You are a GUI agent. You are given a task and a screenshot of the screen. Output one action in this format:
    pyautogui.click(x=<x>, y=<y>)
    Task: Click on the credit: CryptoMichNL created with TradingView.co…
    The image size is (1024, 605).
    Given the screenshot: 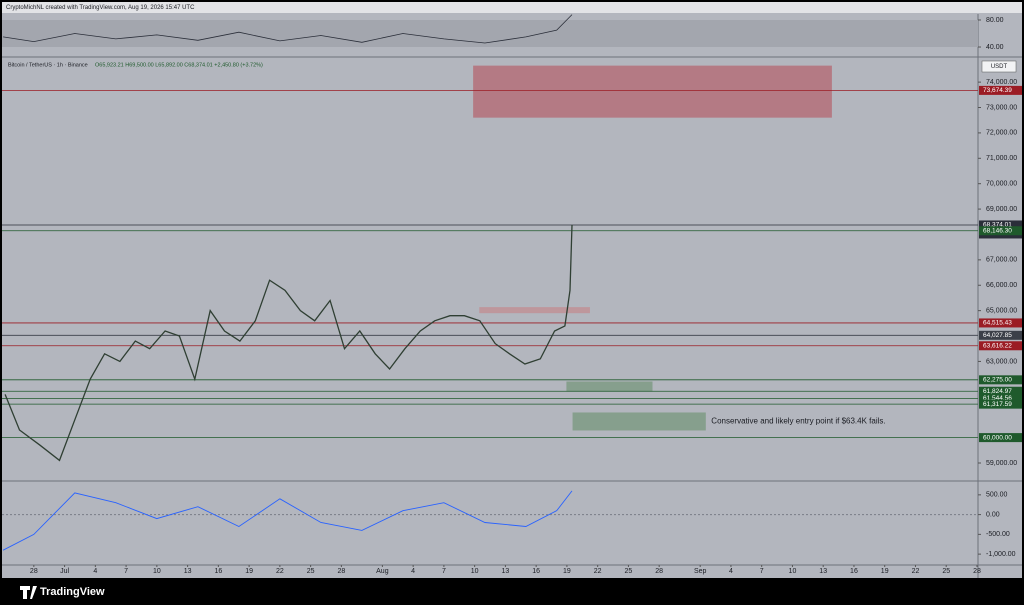 What is the action you would take?
    pyautogui.click(x=100, y=8)
    